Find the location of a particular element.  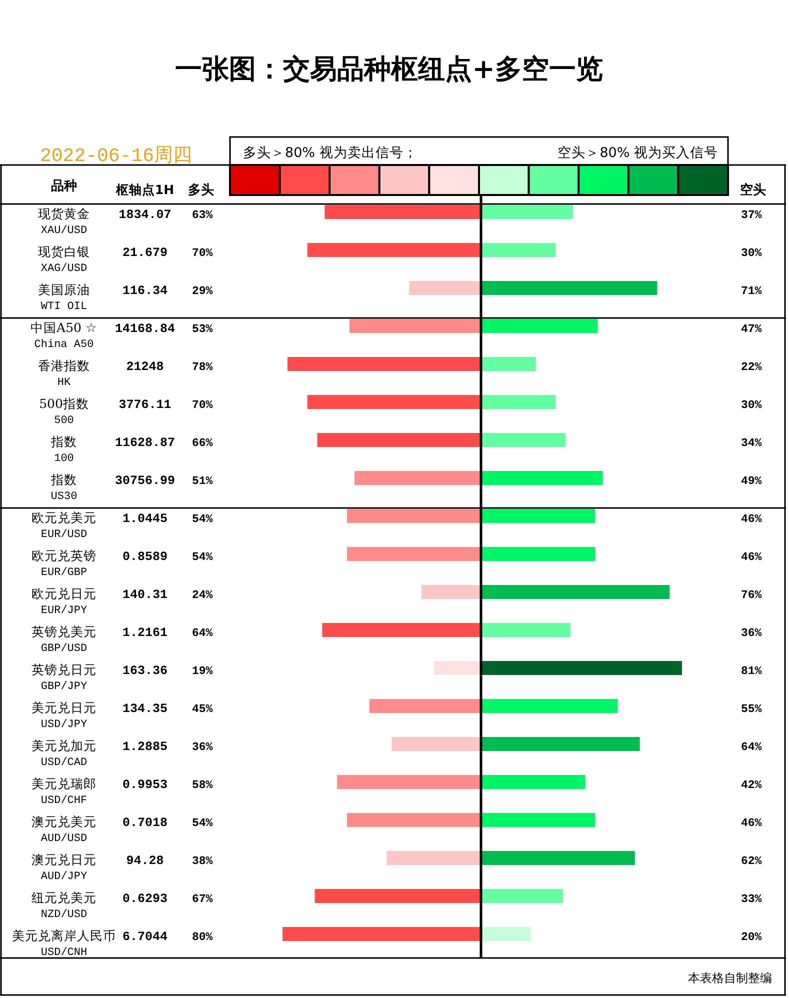

y-tick-label: 澳元兑日元 AUD/JPY is located at coordinates (64, 867).